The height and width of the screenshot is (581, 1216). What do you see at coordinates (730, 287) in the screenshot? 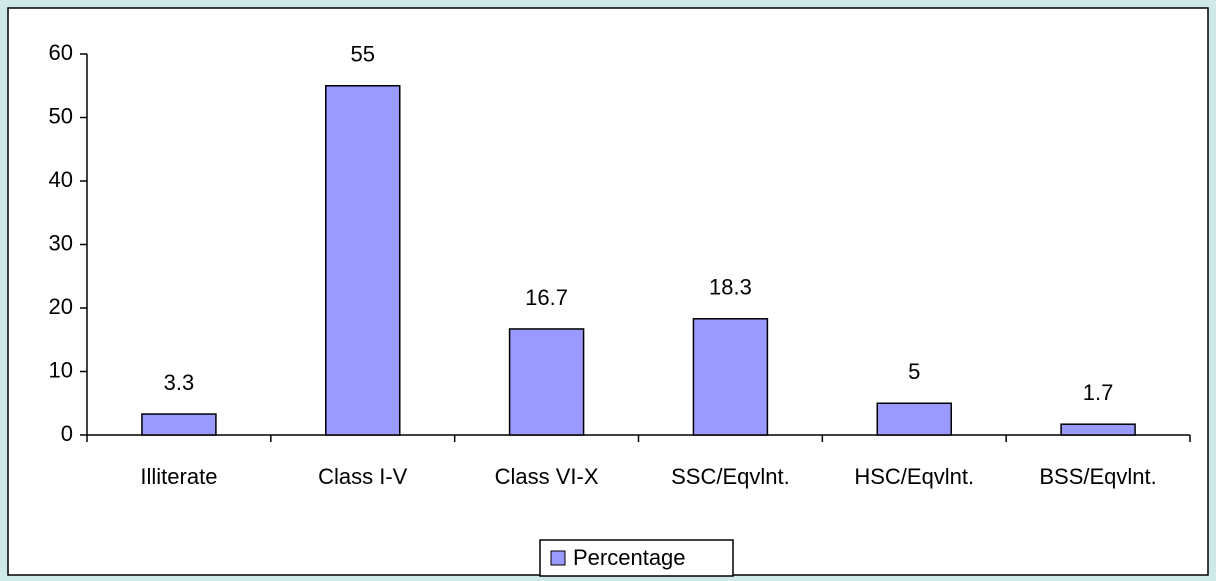
I see `data-label: 18.3` at bounding box center [730, 287].